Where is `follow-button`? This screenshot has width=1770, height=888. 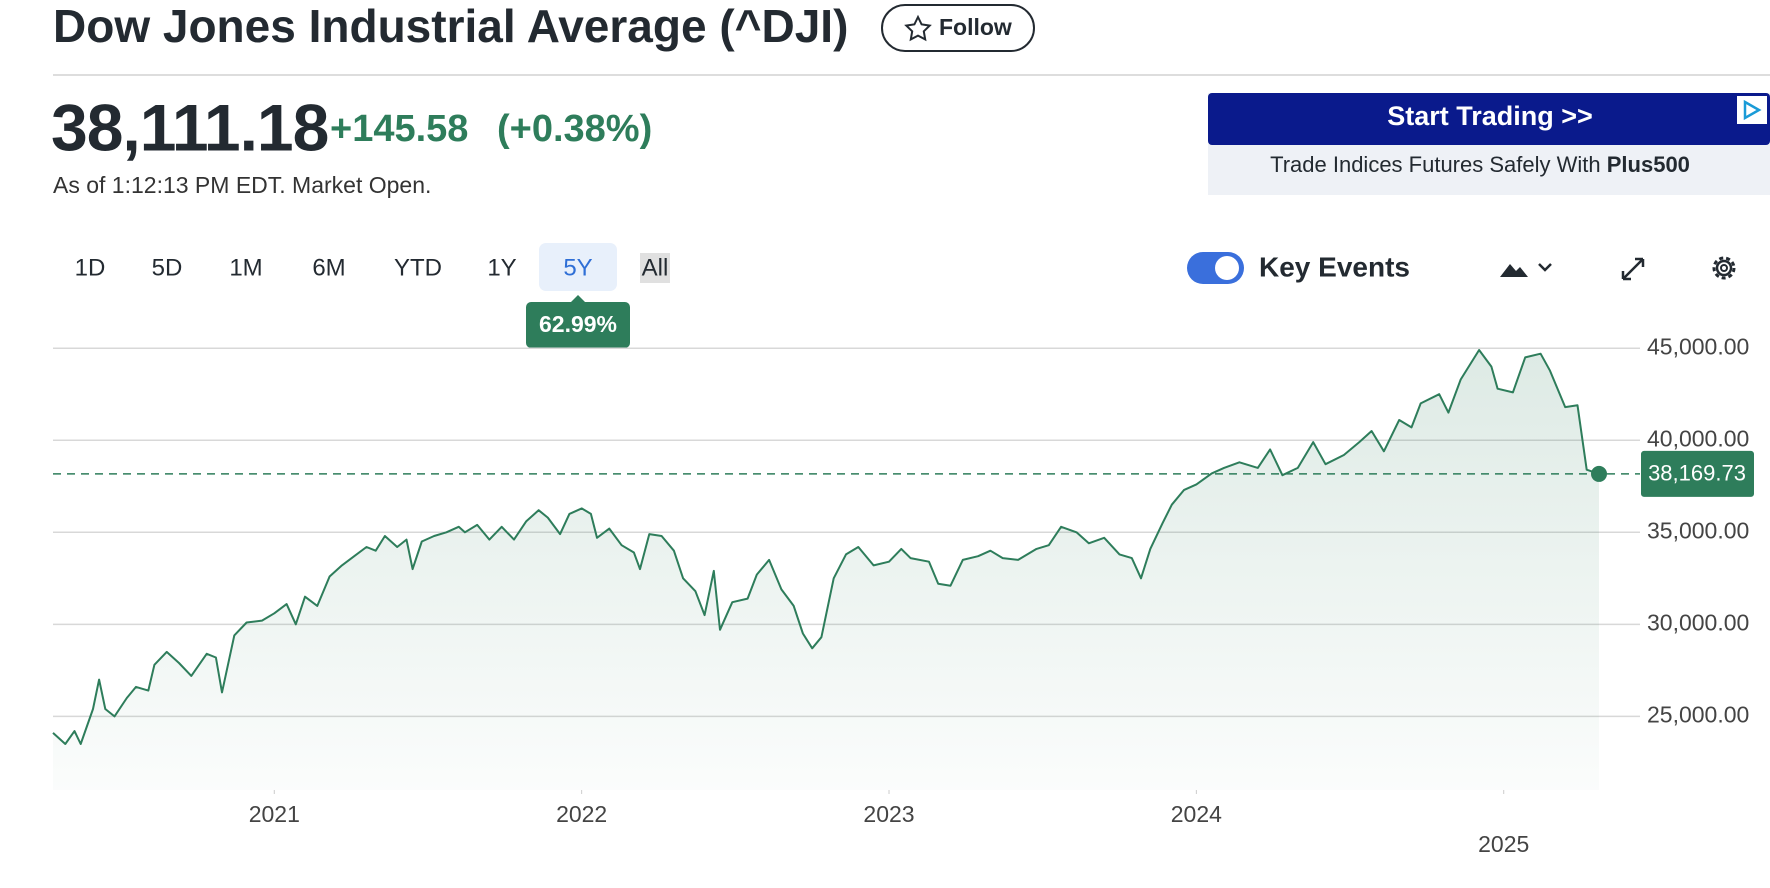
follow-button is located at coordinates (958, 28).